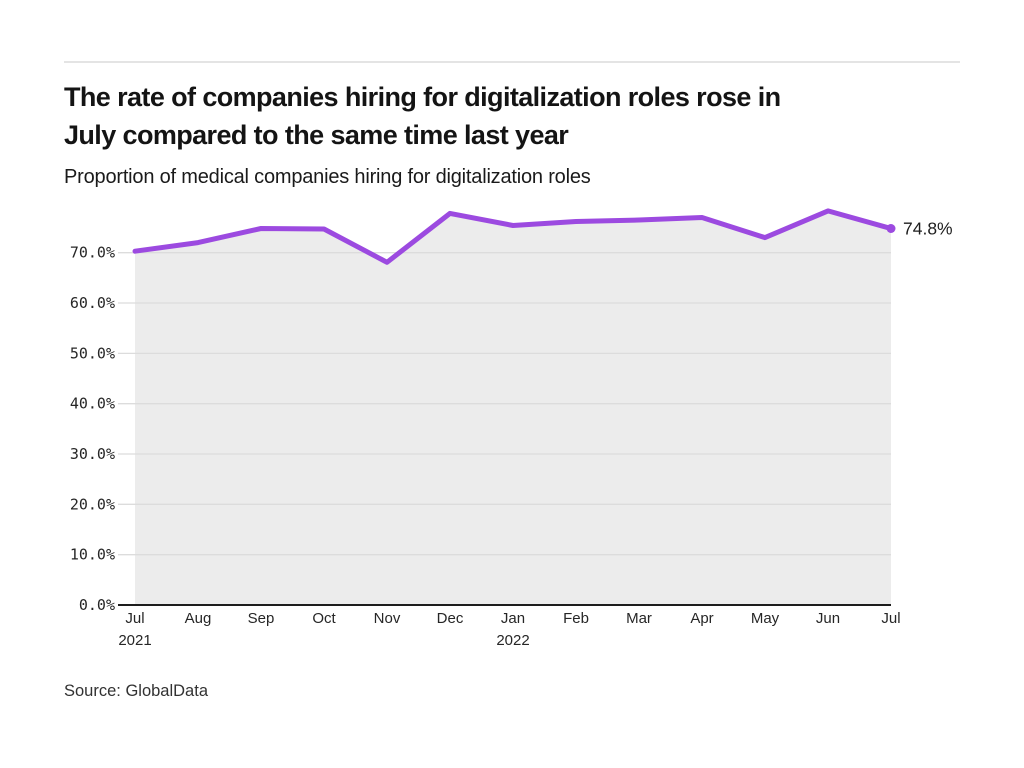 This screenshot has height=768, width=1024. What do you see at coordinates (513, 618) in the screenshot?
I see `x-tick-label: Jan` at bounding box center [513, 618].